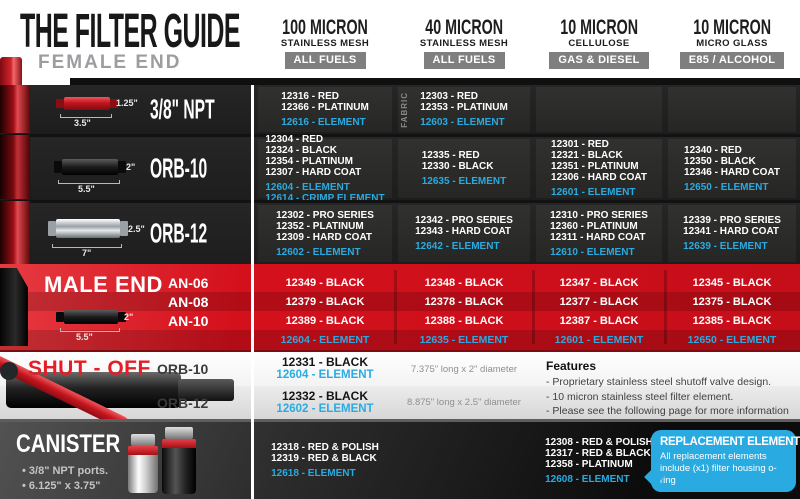 Image resolution: width=800 pixels, height=499 pixels. I want to click on element-number: 12602 - ELEMENT, so click(325, 408).